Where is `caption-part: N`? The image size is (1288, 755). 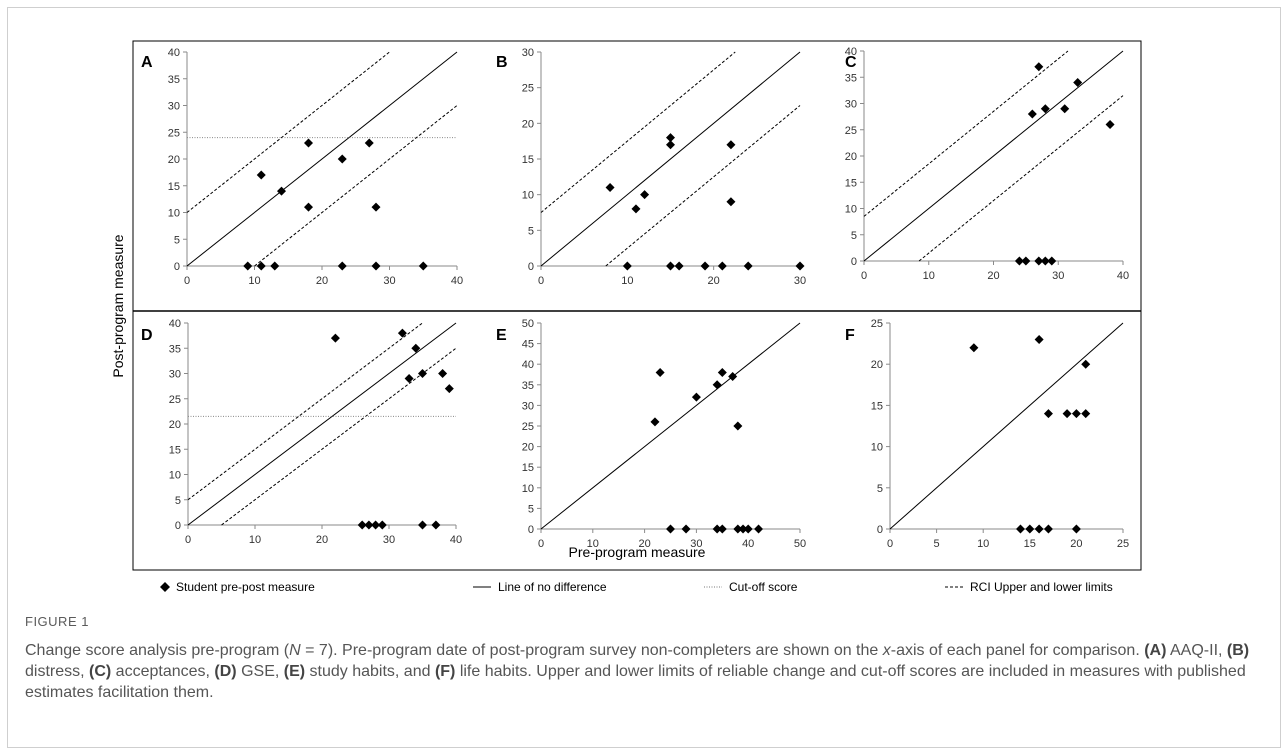
caption-part: N is located at coordinates (295, 650).